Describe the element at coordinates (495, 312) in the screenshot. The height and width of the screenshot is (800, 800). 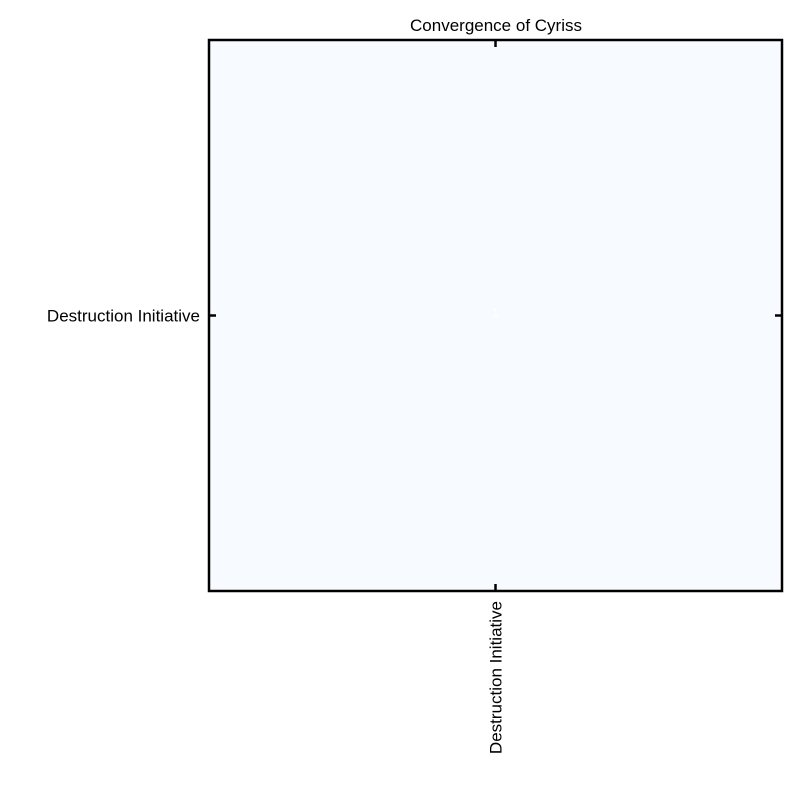
I see `heatmap-cell-label: 1` at that location.